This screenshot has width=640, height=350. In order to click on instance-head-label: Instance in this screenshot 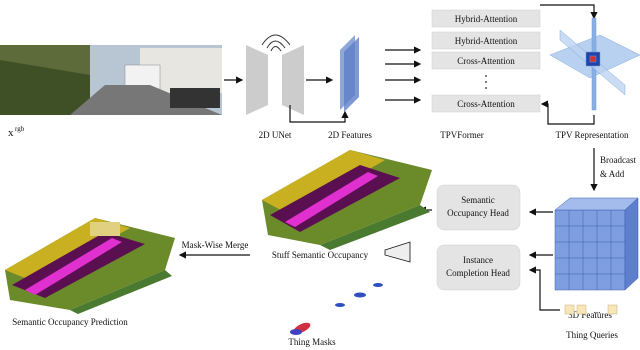, I will do `click(478, 260)`.